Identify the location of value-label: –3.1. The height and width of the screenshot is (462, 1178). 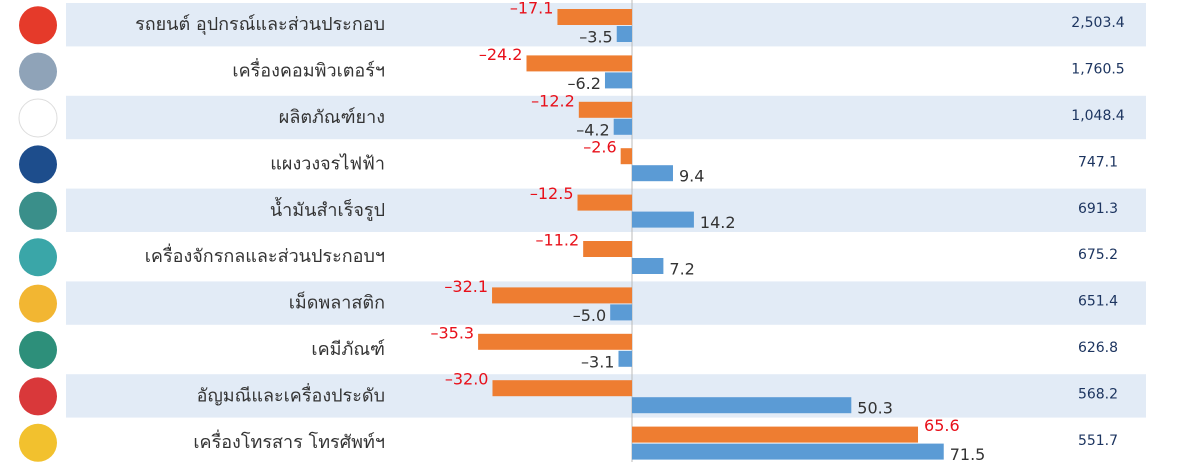
(597, 361).